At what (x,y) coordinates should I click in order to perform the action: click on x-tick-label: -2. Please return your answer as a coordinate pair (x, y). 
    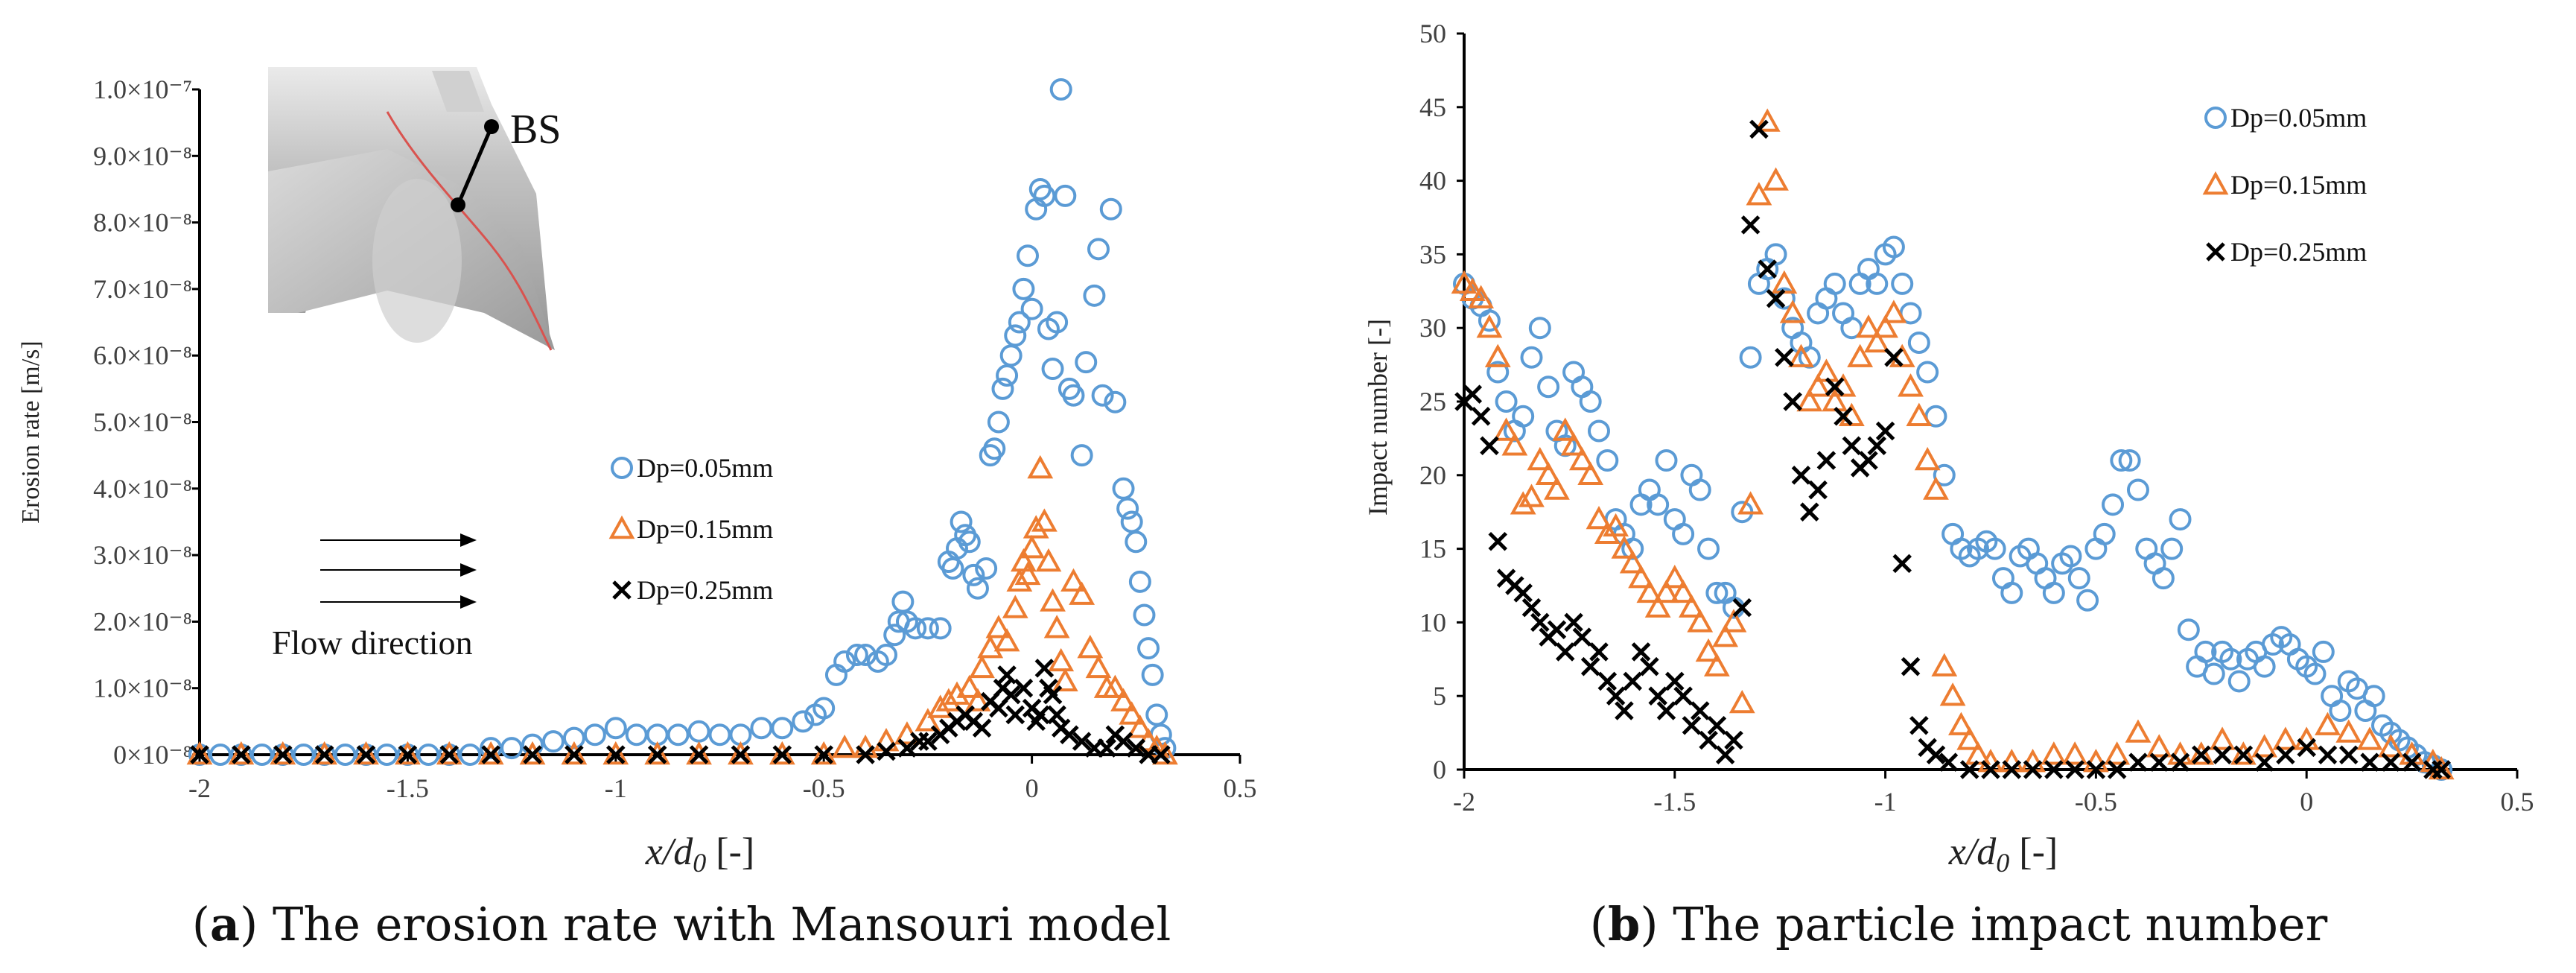
    Looking at the image, I should click on (1464, 802).